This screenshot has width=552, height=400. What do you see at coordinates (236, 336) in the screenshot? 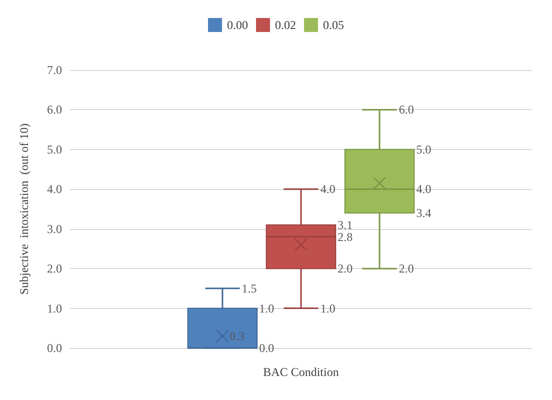
I see `text: 0.3` at bounding box center [236, 336].